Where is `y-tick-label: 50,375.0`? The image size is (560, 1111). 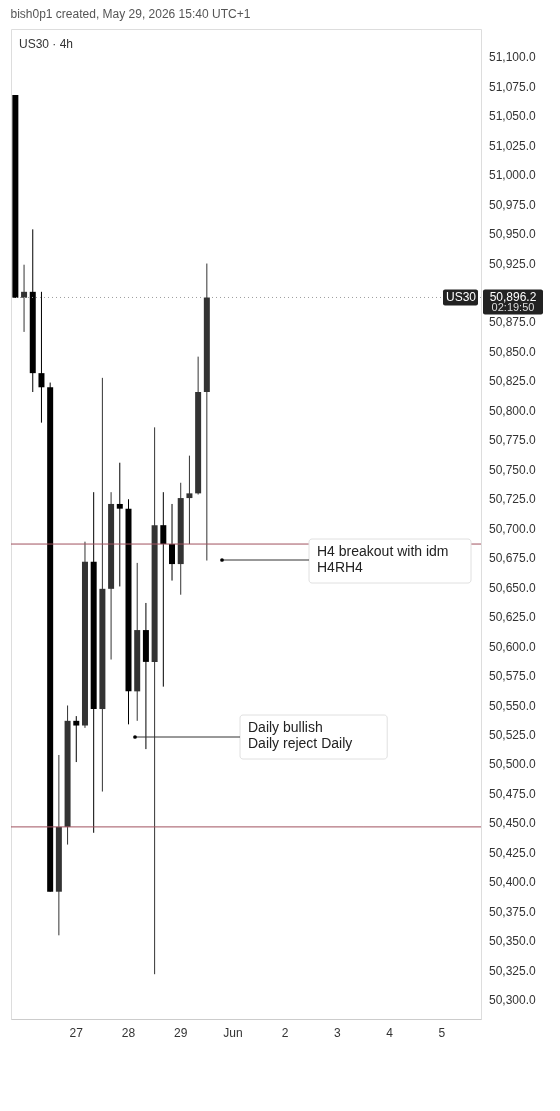
y-tick-label: 50,375.0 is located at coordinates (513, 911).